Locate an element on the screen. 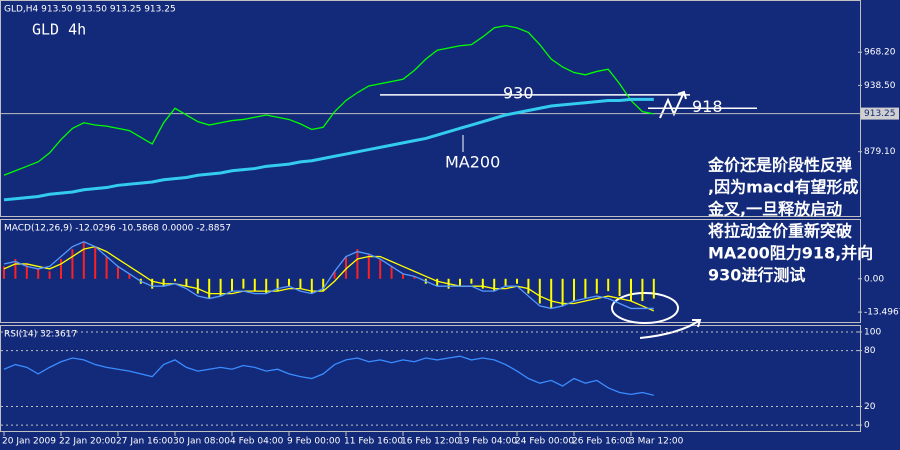 This screenshot has width=900, height=450. last-price-label: 913.25 is located at coordinates (880, 114).